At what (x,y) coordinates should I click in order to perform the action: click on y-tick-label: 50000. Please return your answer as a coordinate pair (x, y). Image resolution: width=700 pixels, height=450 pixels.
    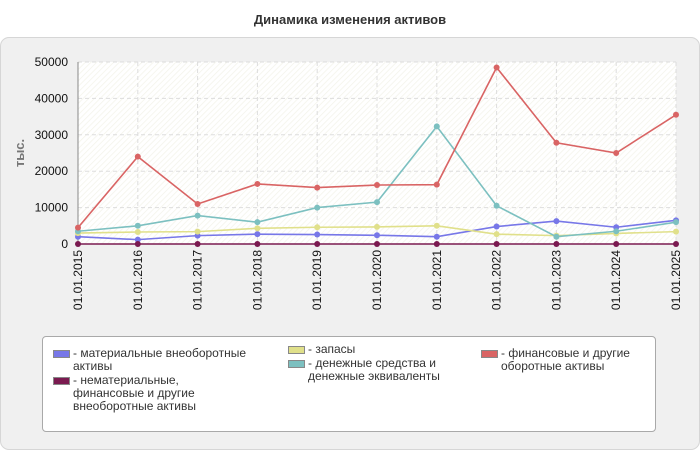
    Looking at the image, I should click on (52, 62).